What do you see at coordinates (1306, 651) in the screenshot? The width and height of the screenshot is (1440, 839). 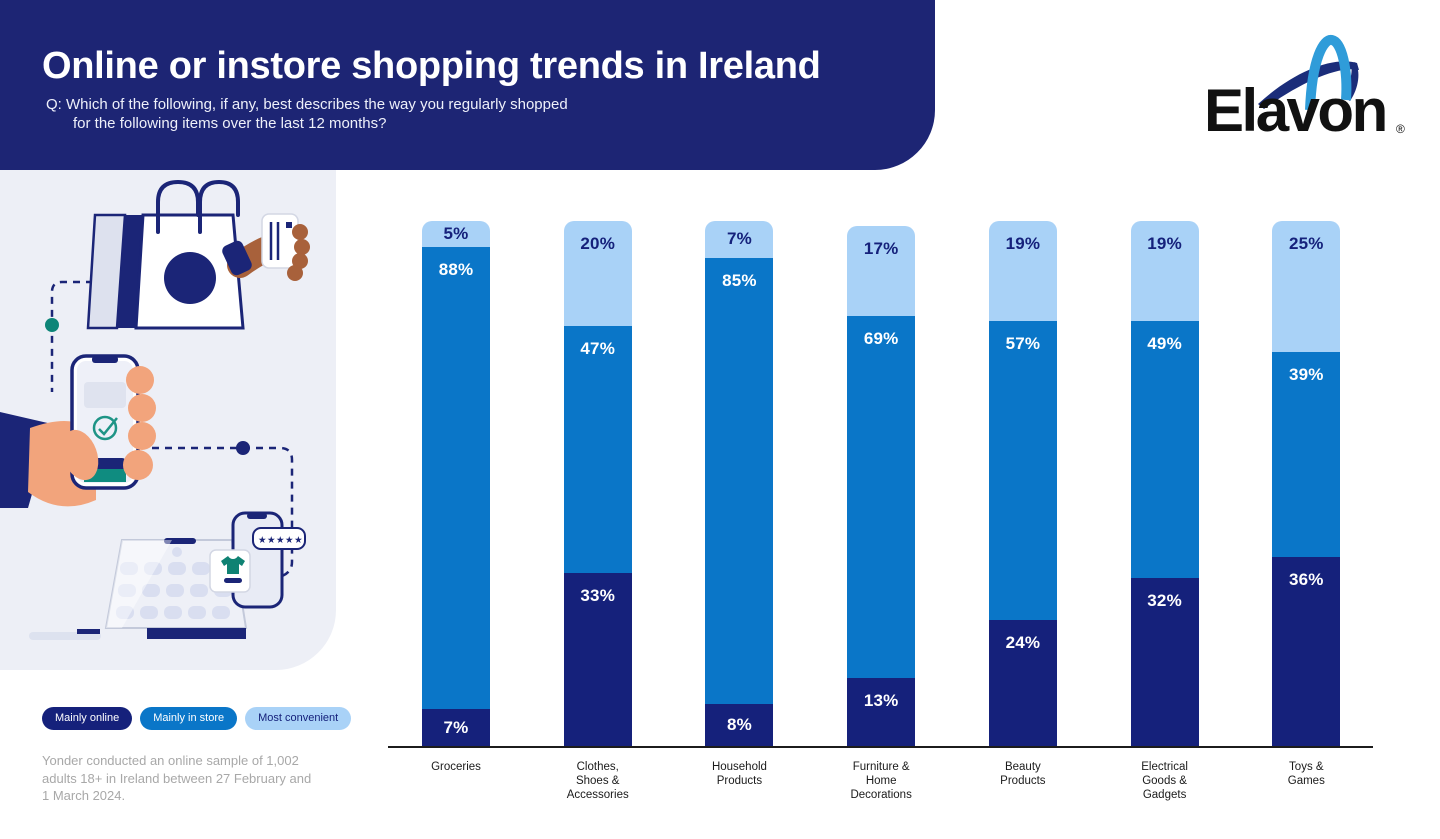 I see `segment-mainly-online: 36%` at bounding box center [1306, 651].